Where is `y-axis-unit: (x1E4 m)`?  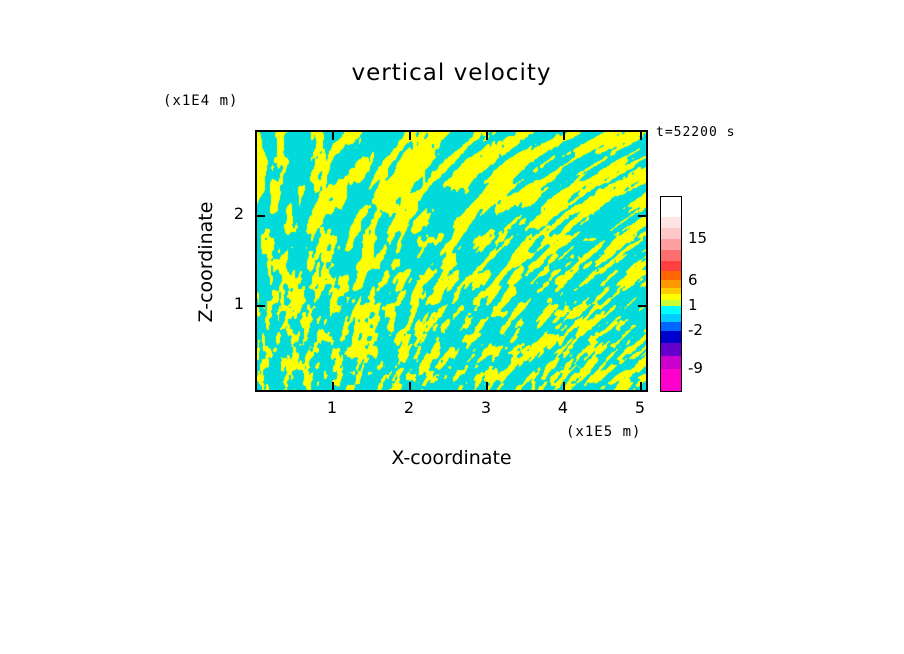
y-axis-unit: (x1E4 m) is located at coordinates (201, 101).